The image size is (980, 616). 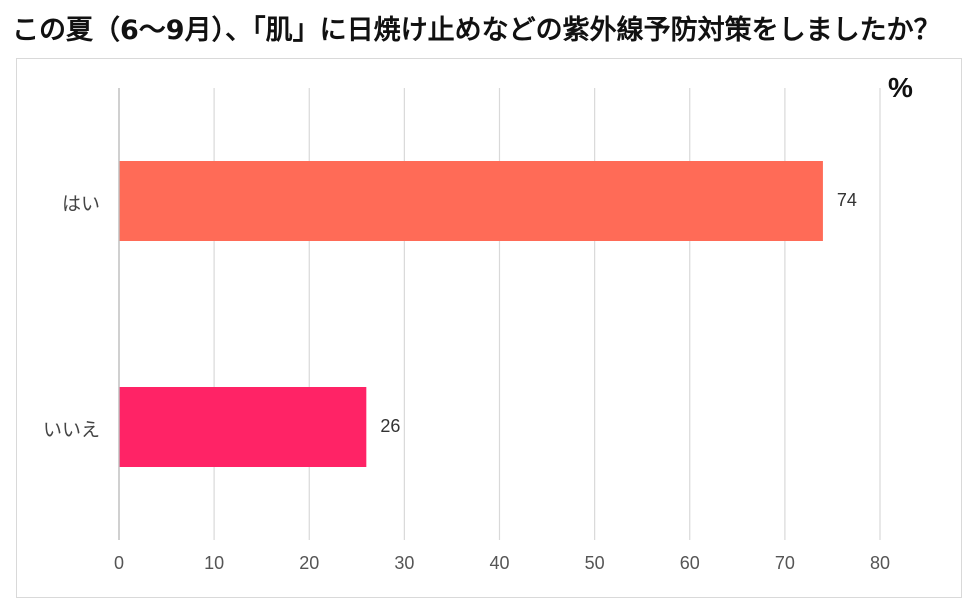 What do you see at coordinates (689, 563) in the screenshot?
I see `x-tick-label: 60` at bounding box center [689, 563].